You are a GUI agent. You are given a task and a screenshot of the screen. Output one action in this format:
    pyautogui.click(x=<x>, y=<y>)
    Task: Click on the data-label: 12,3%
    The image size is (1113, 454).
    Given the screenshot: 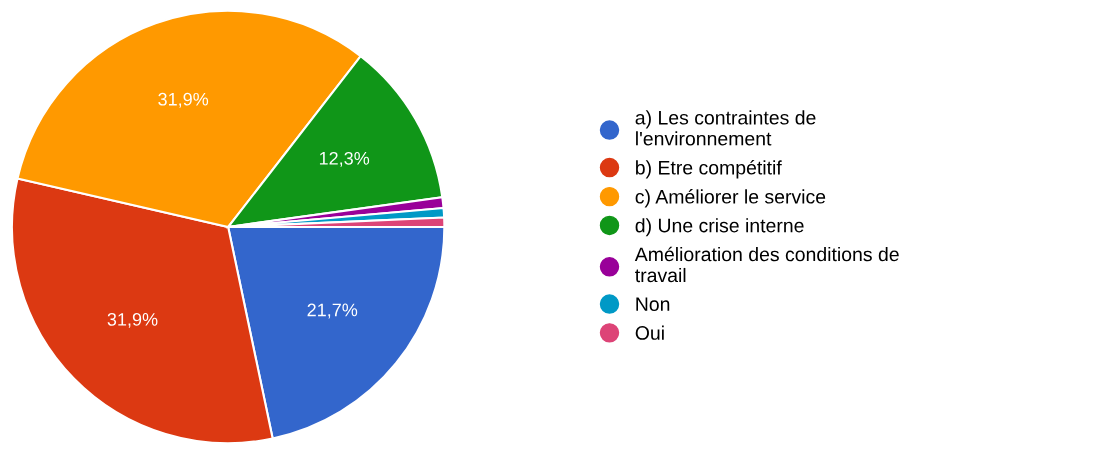 What is the action you would take?
    pyautogui.click(x=344, y=159)
    